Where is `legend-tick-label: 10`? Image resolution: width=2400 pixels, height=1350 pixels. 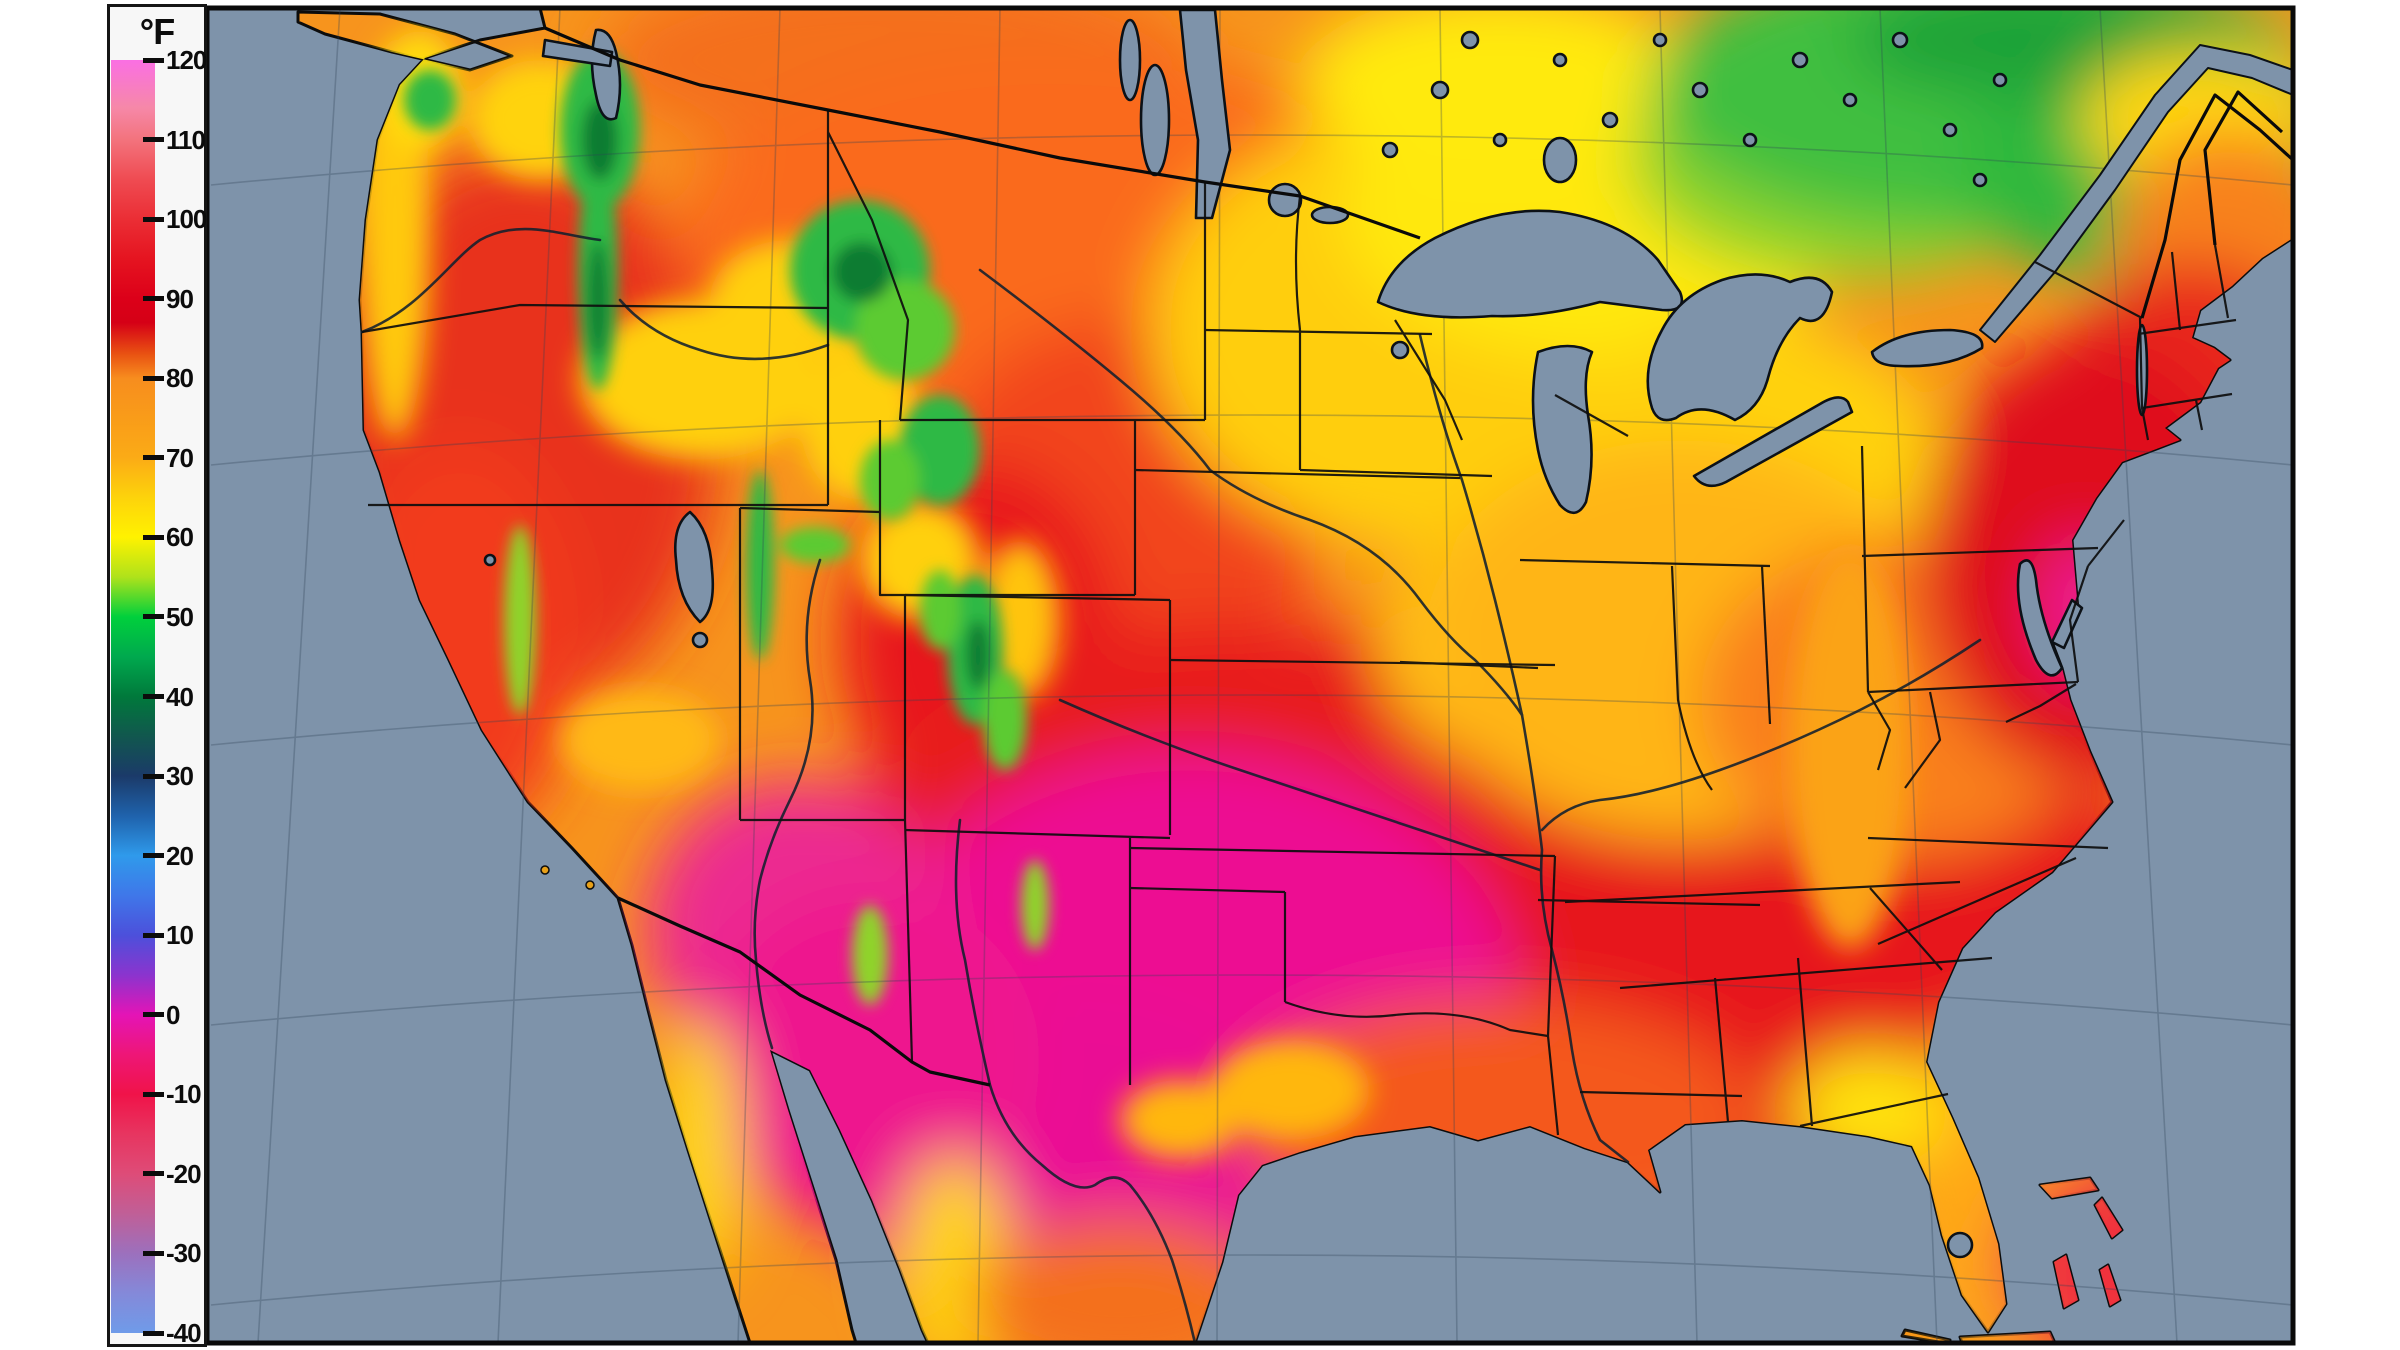 legend-tick-label: 10 is located at coordinates (180, 935).